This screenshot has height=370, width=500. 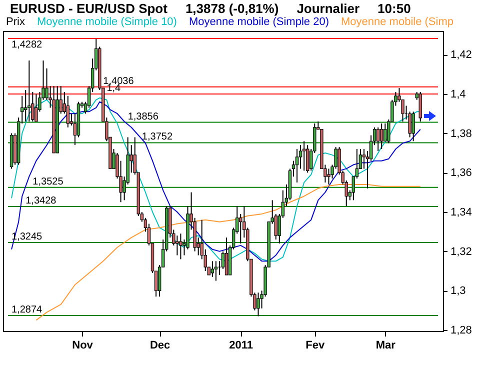 I want to click on text: Moyenne mobile (Simple 10), so click(x=106, y=22).